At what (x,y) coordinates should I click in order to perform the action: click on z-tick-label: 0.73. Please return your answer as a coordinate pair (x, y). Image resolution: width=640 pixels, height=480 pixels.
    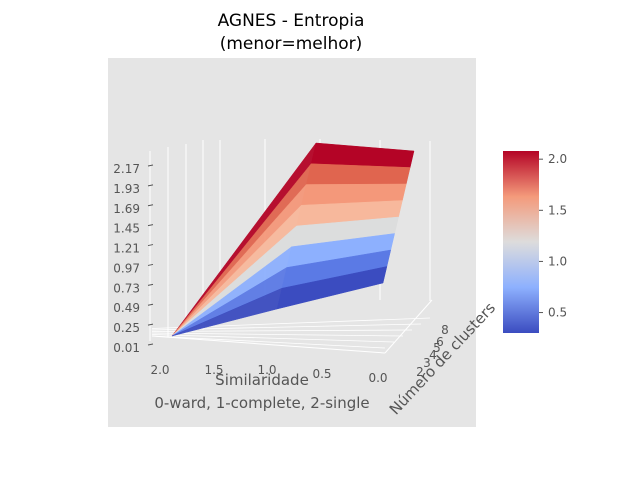
    Looking at the image, I should click on (126, 288).